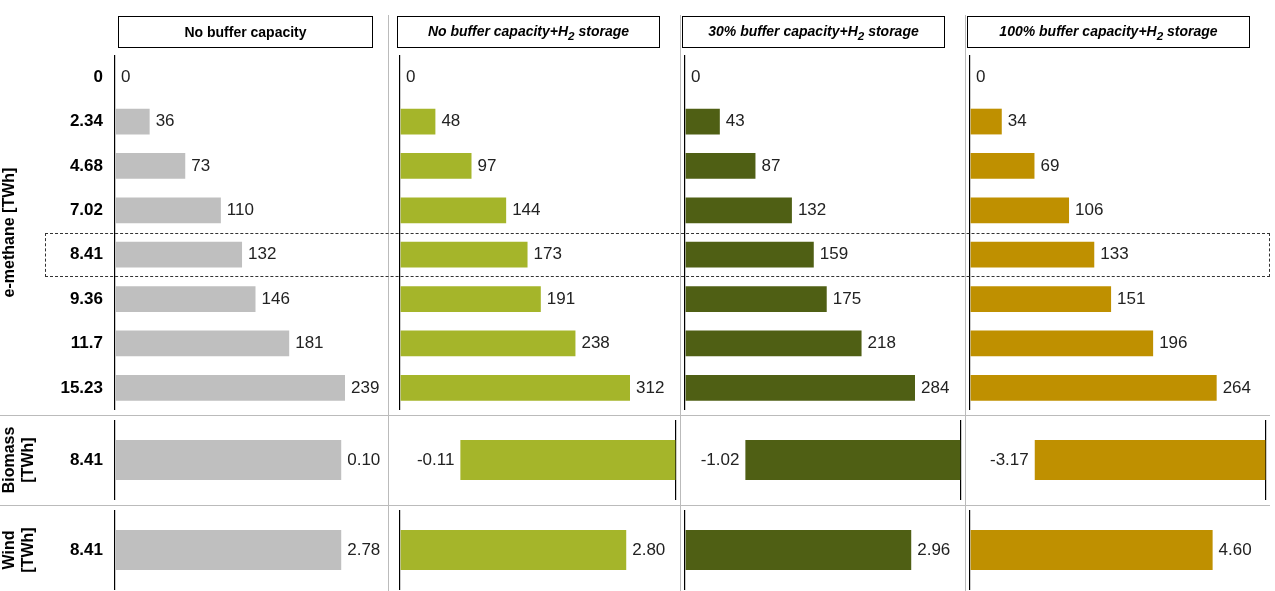 Image resolution: width=1275 pixels, height=591 pixels. I want to click on data-label: 2.78, so click(364, 549).